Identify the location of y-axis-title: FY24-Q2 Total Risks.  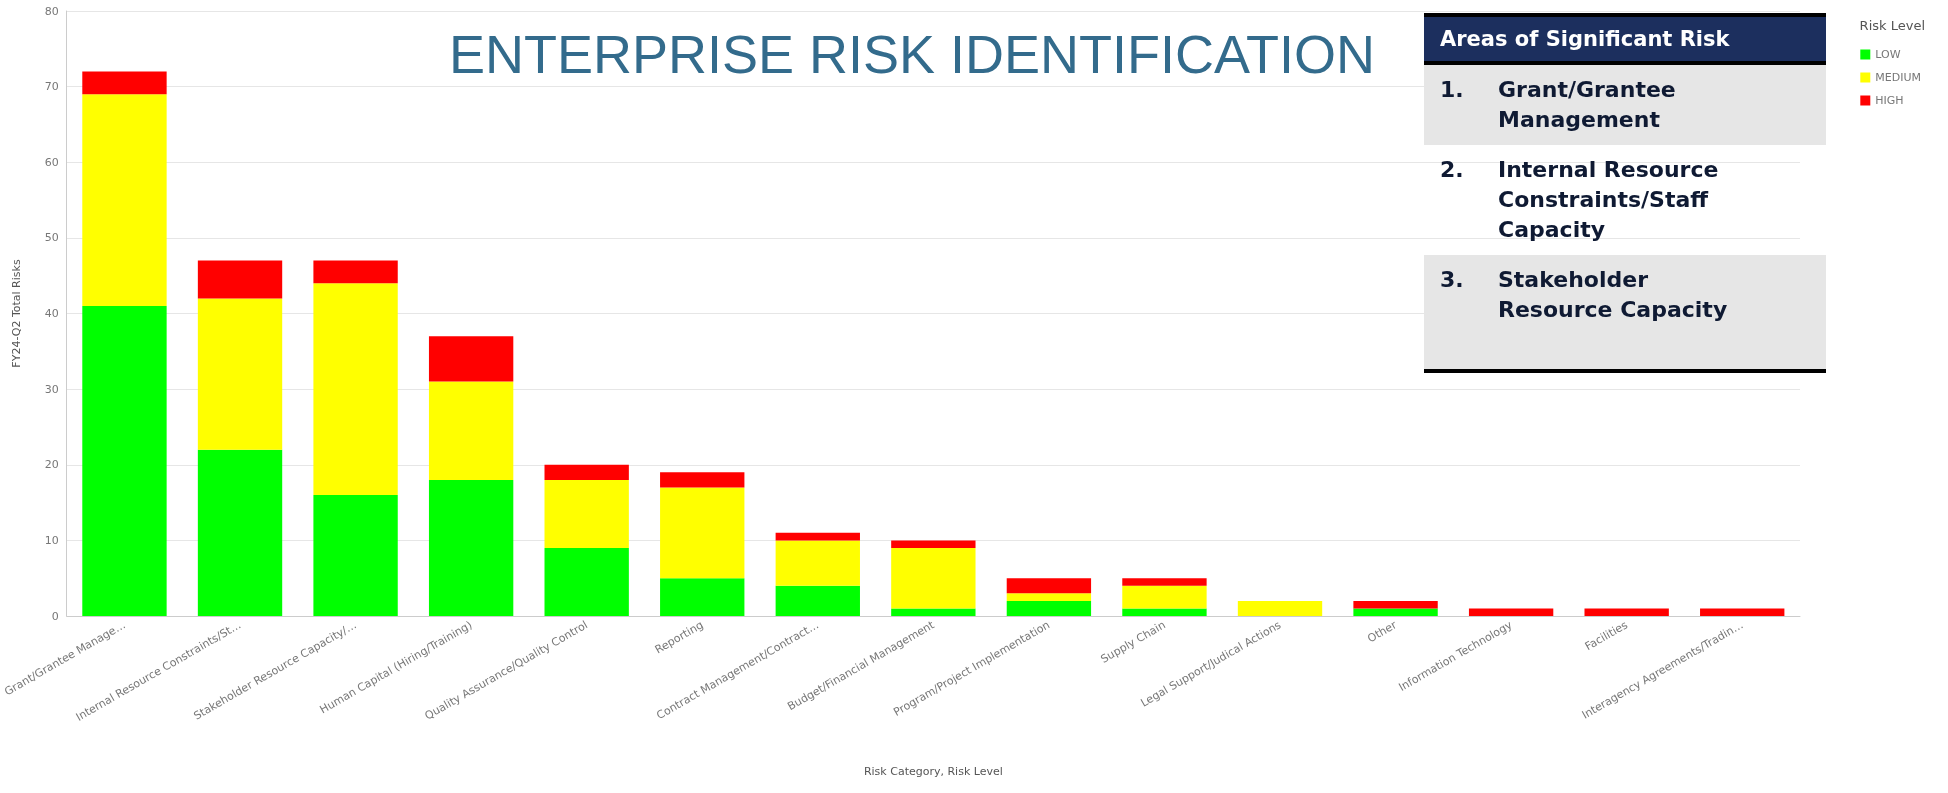
(16, 313).